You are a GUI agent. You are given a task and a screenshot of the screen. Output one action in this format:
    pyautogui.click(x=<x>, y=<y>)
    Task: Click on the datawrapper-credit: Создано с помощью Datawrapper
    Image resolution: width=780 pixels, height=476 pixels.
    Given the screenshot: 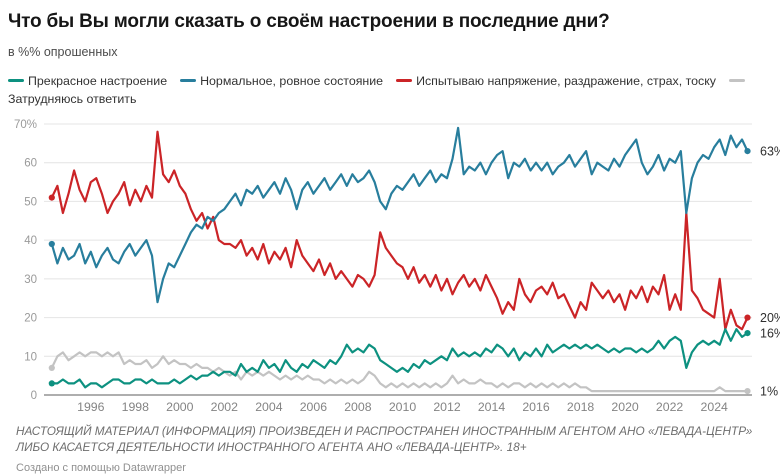 What is the action you would take?
    pyautogui.click(x=101, y=468)
    